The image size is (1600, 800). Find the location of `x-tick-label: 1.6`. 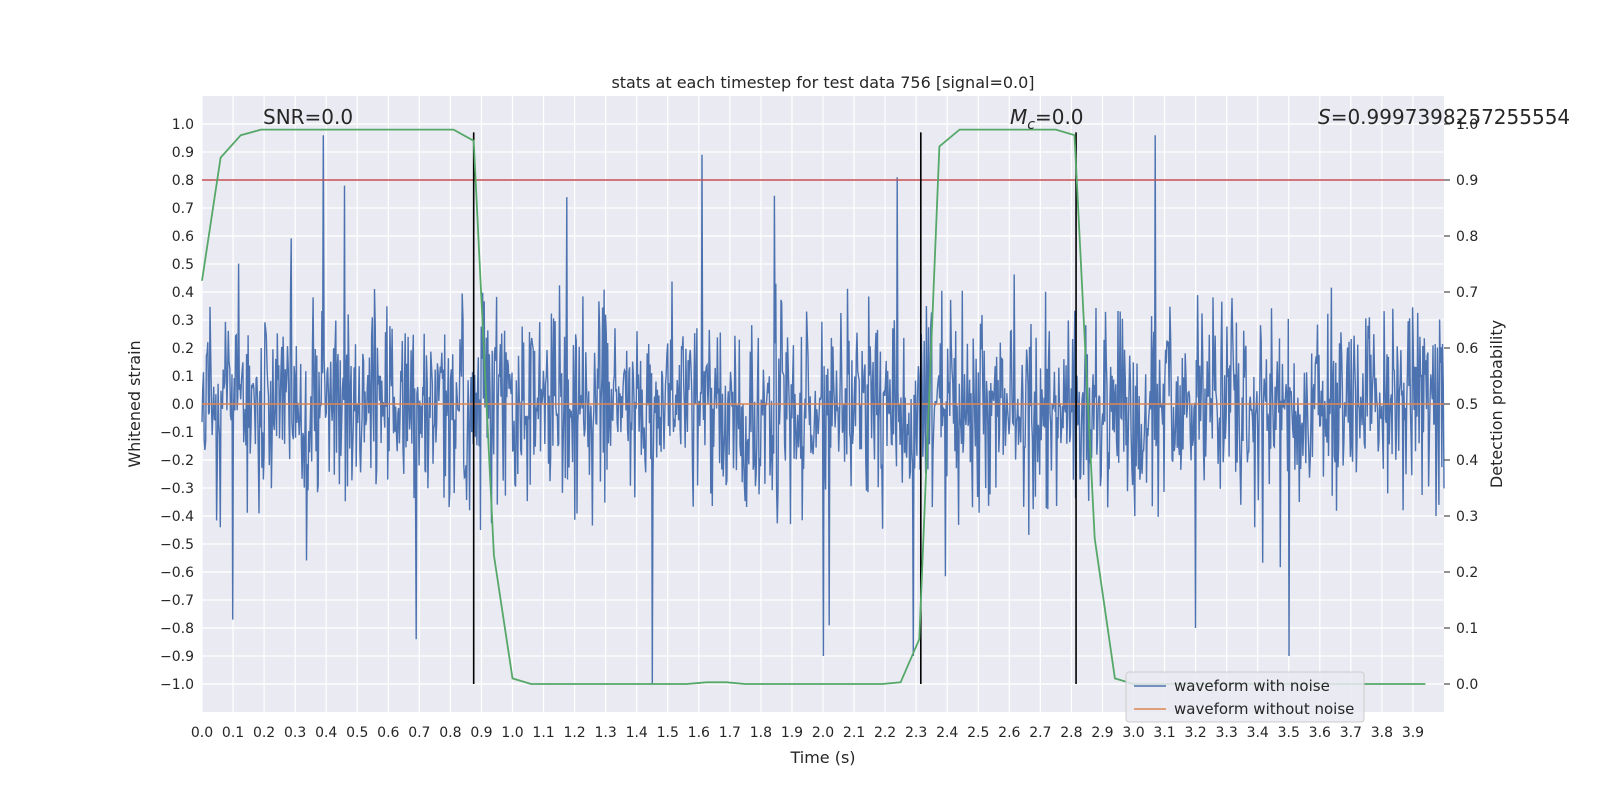

x-tick-label: 1.6 is located at coordinates (699, 733).